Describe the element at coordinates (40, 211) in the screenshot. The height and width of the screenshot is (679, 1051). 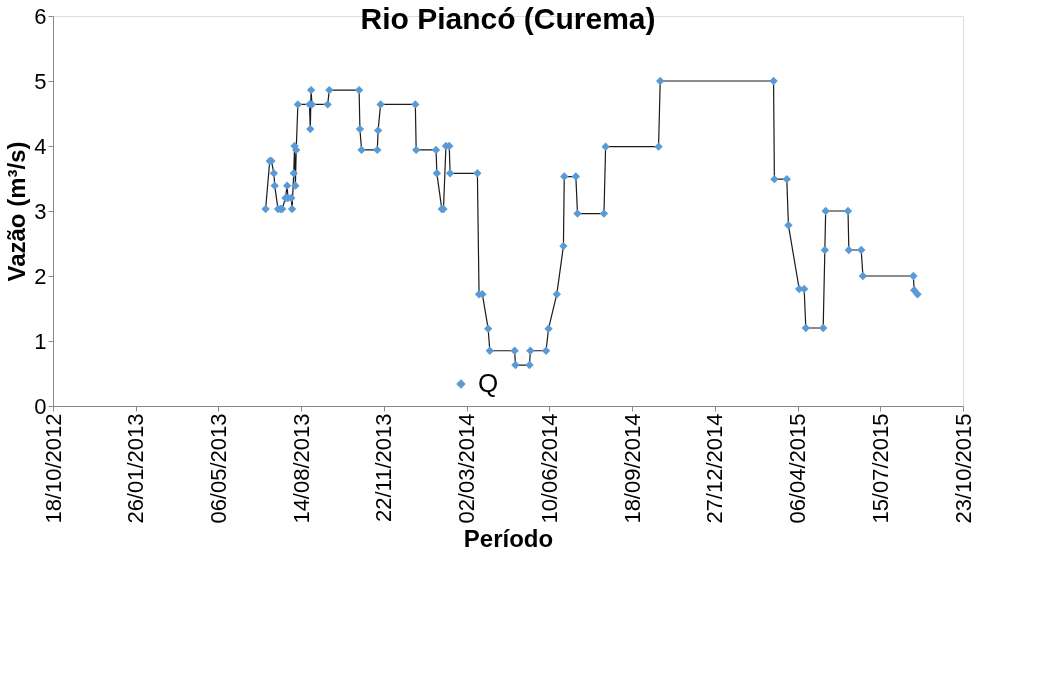
I see `y-tick-label: 3` at that location.